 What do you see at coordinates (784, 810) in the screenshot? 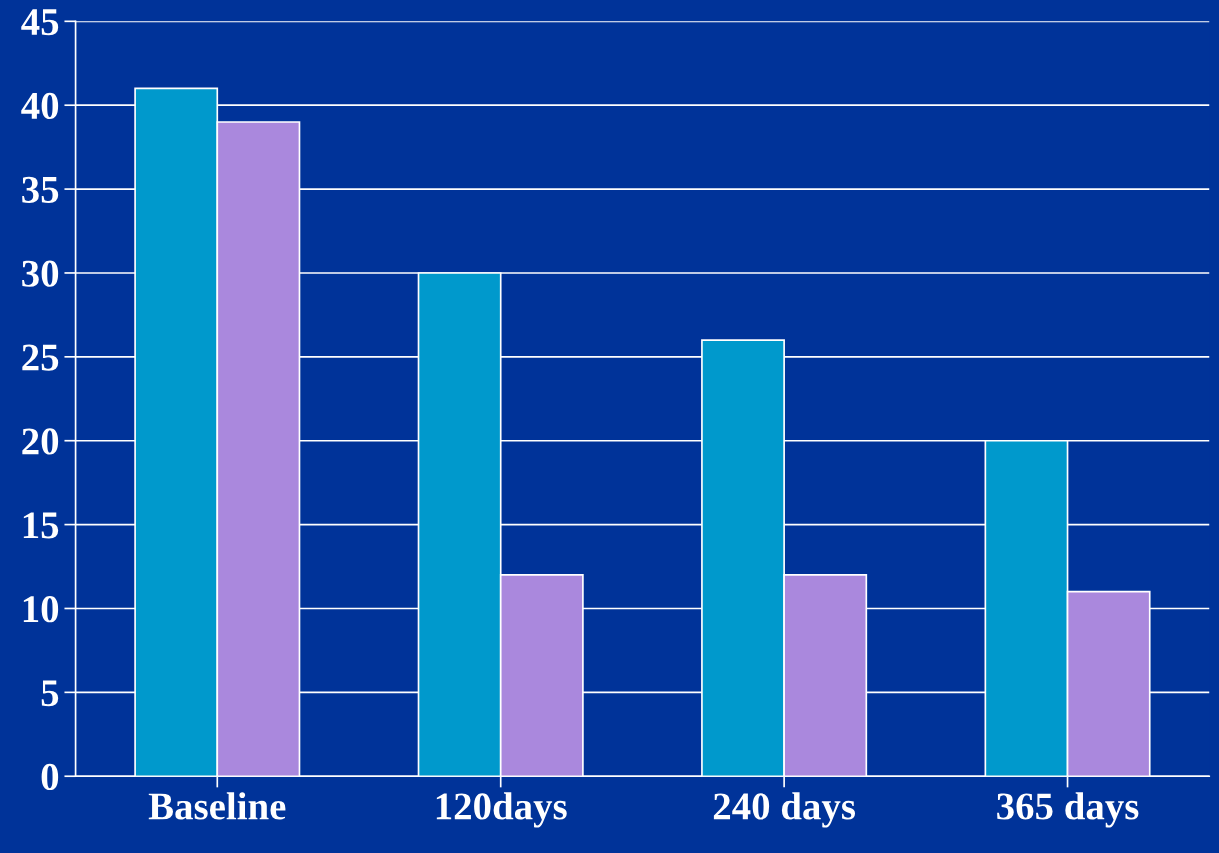
I see `x-tick-label: 240 days` at bounding box center [784, 810].